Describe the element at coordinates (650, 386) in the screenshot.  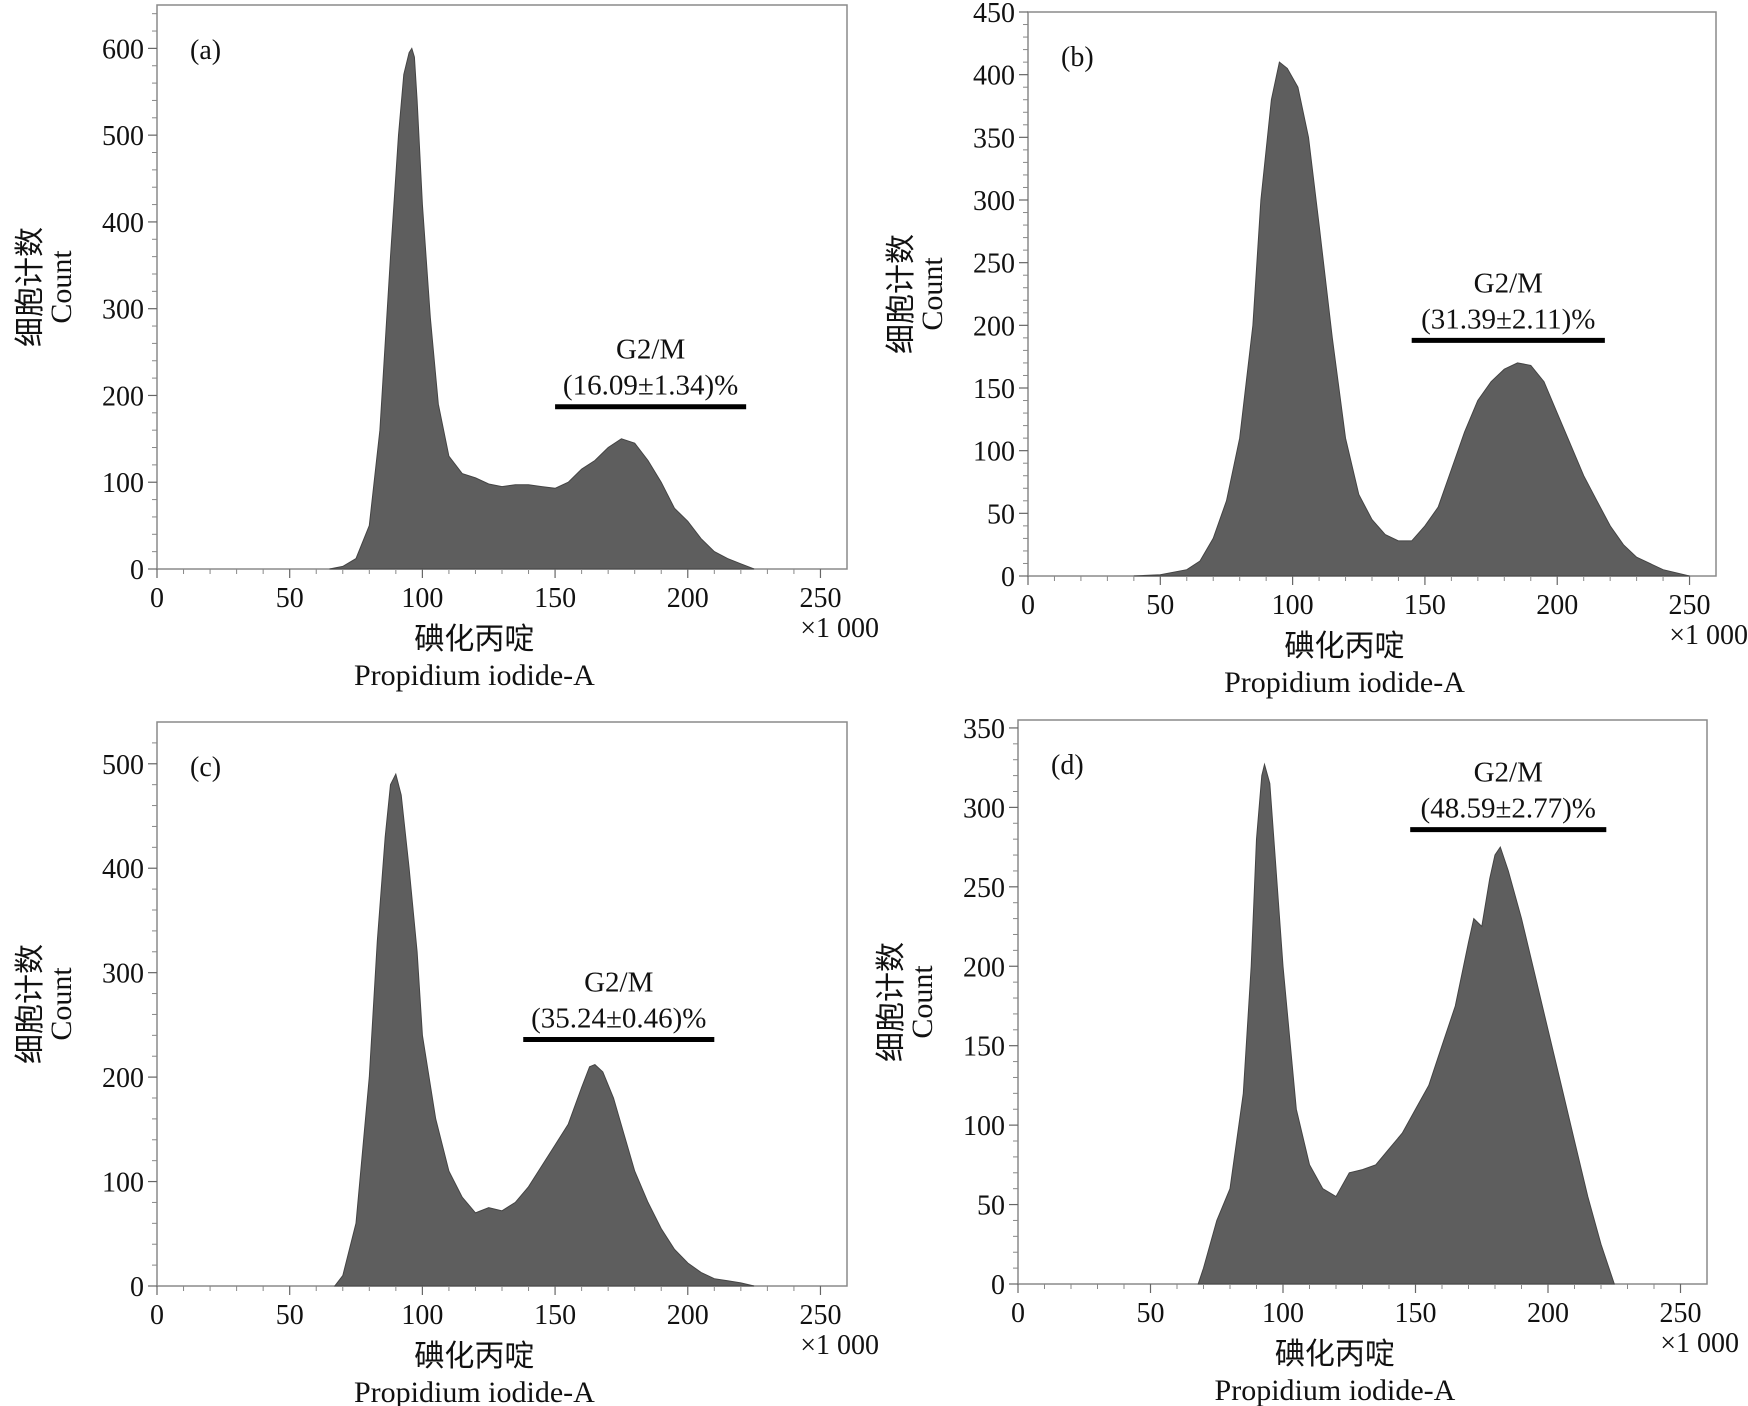
I see `g2m-gate-value: (16.09±1.34)%` at that location.